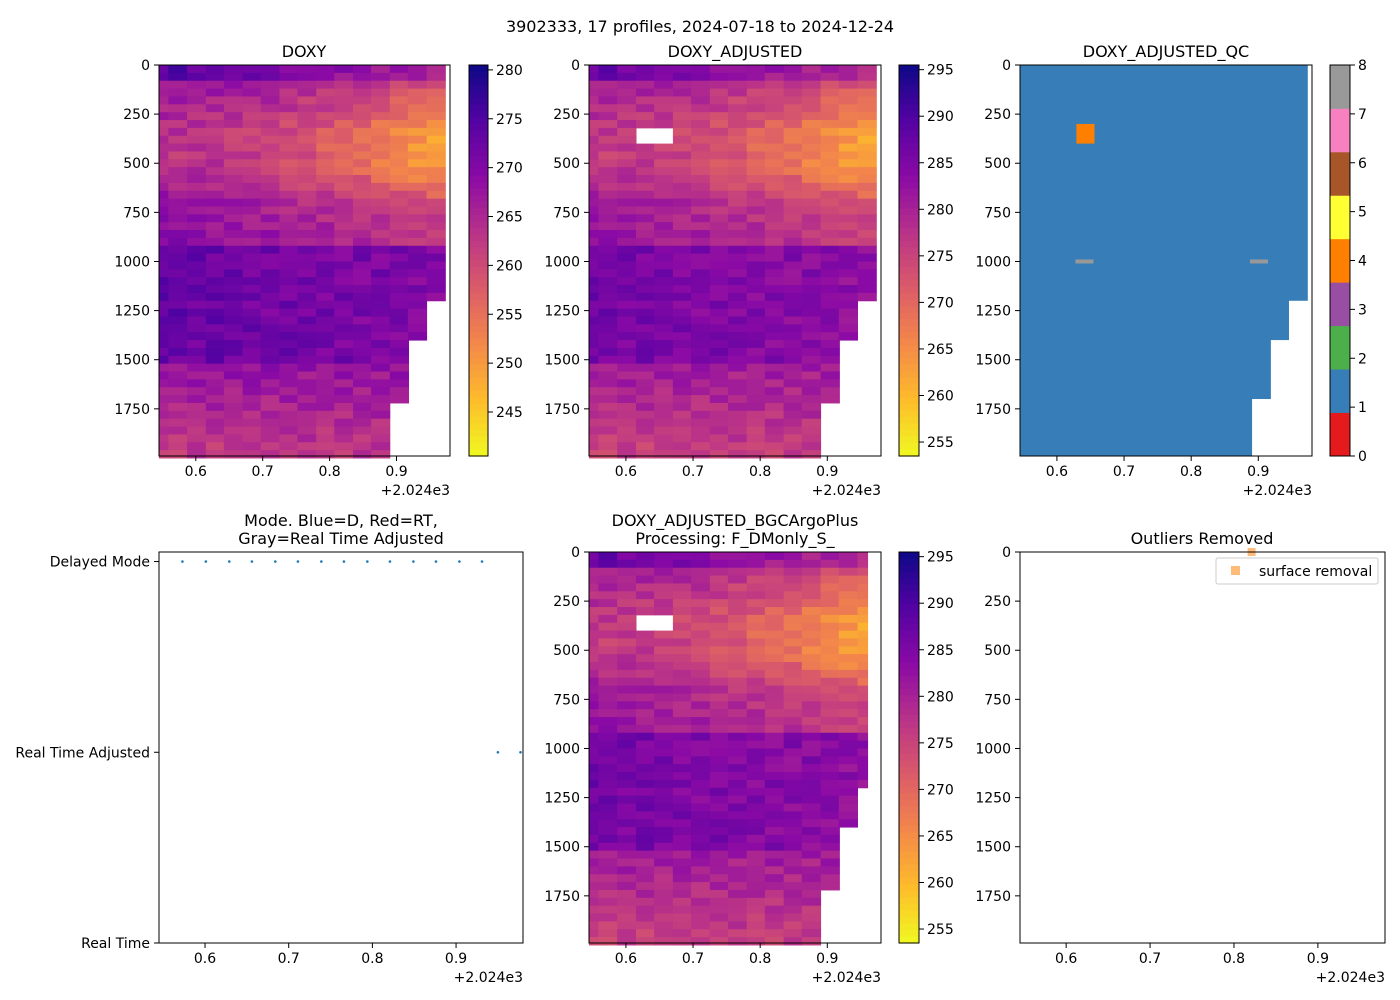 The width and height of the screenshot is (1400, 1000). What do you see at coordinates (566, 213) in the screenshot?
I see `doxy_adjusted-y-tick-label: 750` at bounding box center [566, 213].